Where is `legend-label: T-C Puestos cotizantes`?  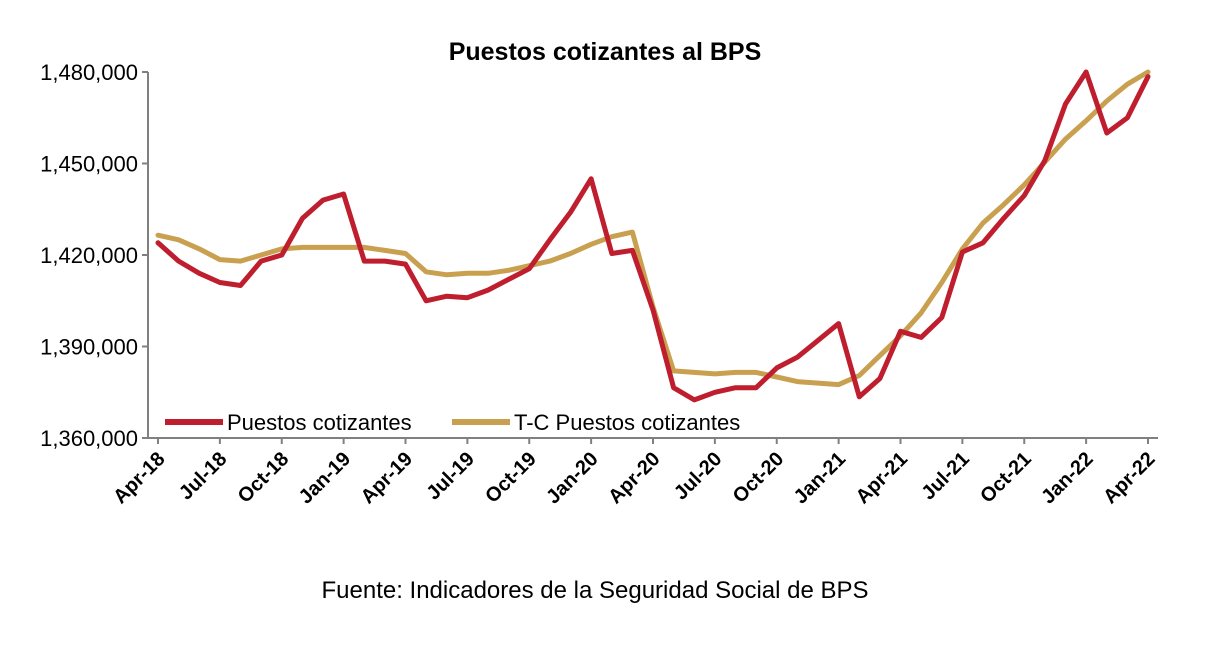
legend-label: T-C Puestos cotizantes is located at coordinates (627, 422).